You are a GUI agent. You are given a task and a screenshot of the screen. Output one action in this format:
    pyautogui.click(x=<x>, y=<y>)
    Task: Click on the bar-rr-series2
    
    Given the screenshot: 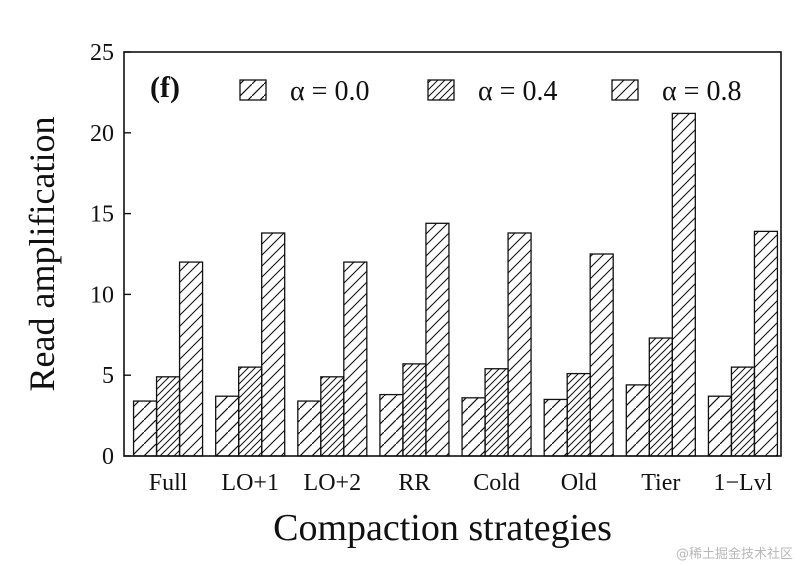 What is the action you would take?
    pyautogui.click(x=437, y=339)
    